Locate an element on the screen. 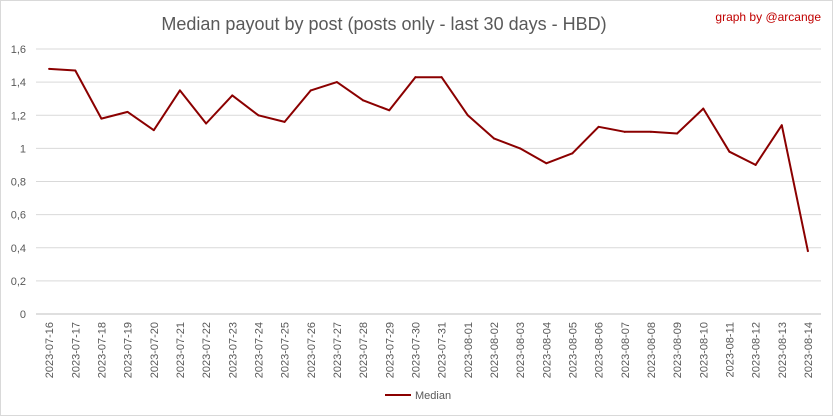 Image resolution: width=833 pixels, height=416 pixels. x-tick-label: 2023-07-28 is located at coordinates (364, 350).